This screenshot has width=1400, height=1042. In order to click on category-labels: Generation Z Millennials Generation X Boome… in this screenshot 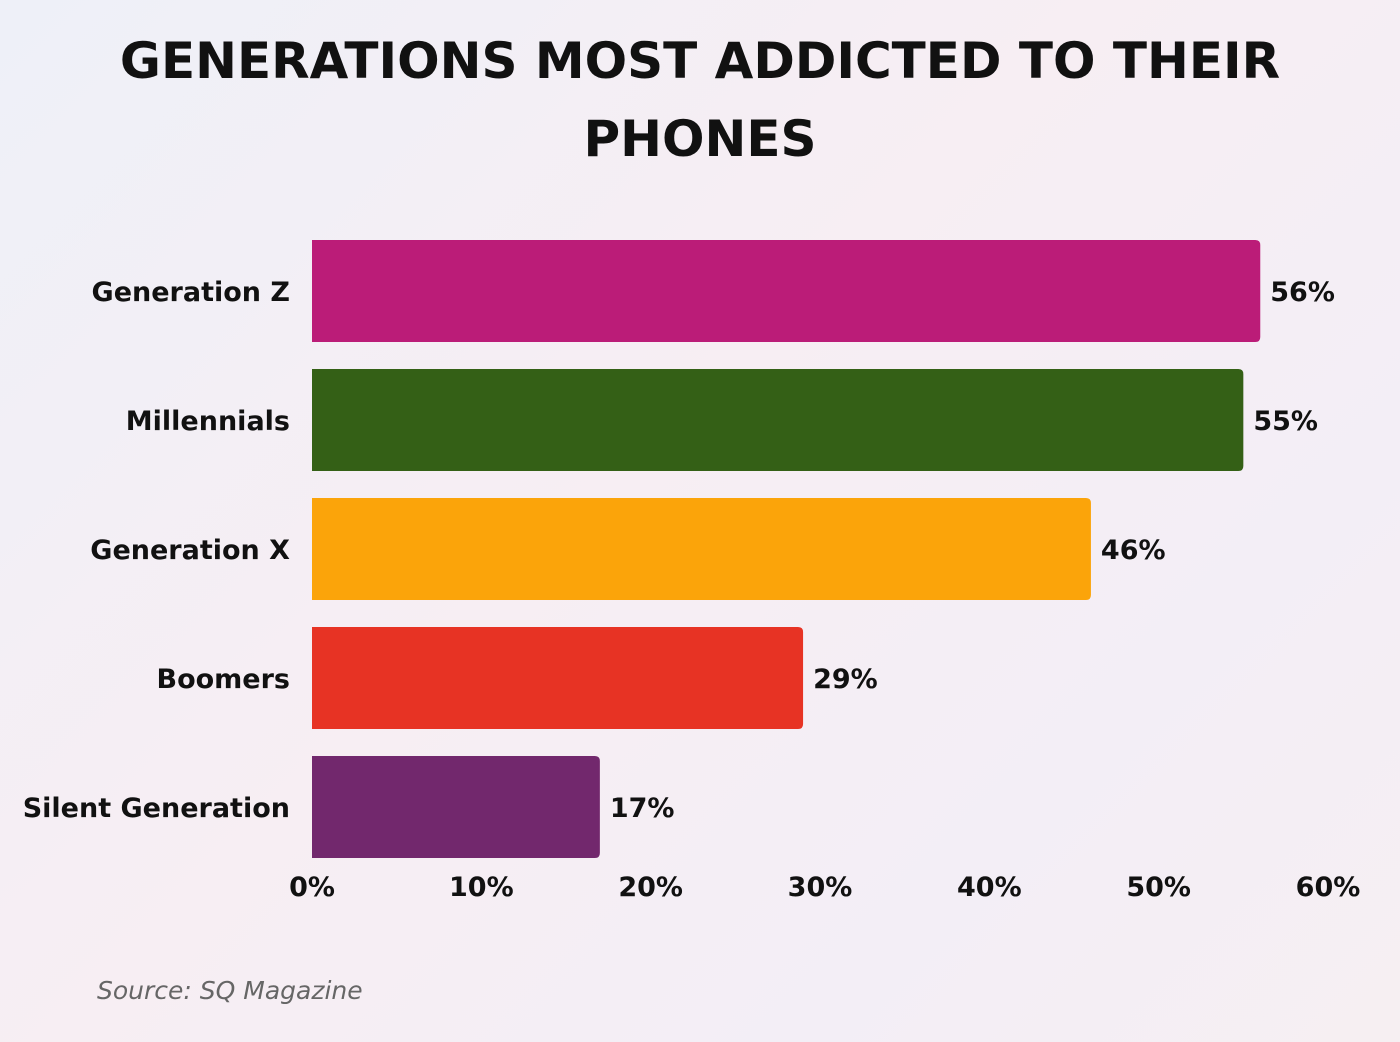, I will do `click(156, 550)`.